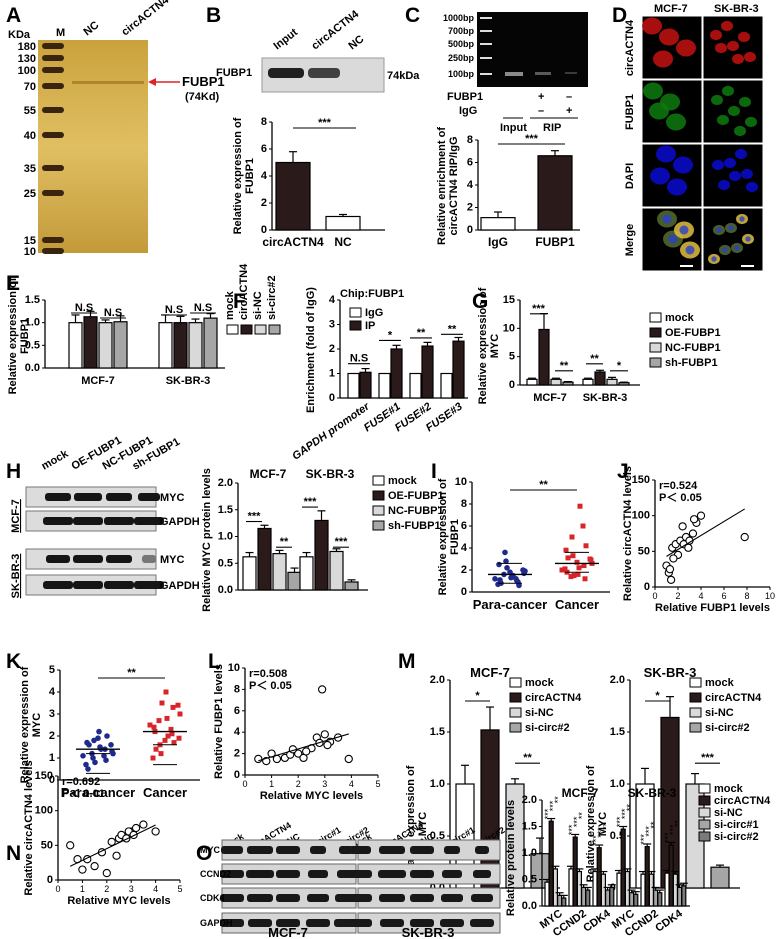 The image size is (778, 939). Describe the element at coordinates (694, 143) in the screenshot. I see `micrograph-grid: circACTN4 FUBP1 DAPI Merge` at that location.